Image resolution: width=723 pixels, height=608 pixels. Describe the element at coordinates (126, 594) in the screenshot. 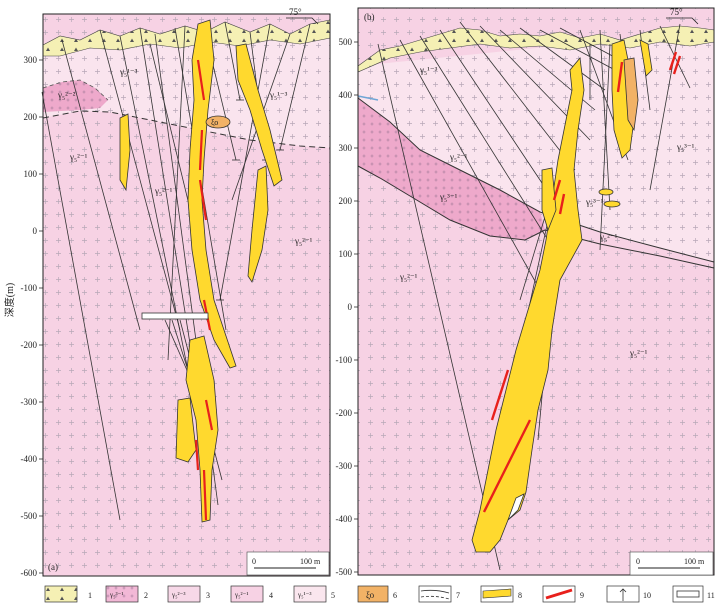

I see `legend-item-2: γ₅³⁻¹ 2` at that location.